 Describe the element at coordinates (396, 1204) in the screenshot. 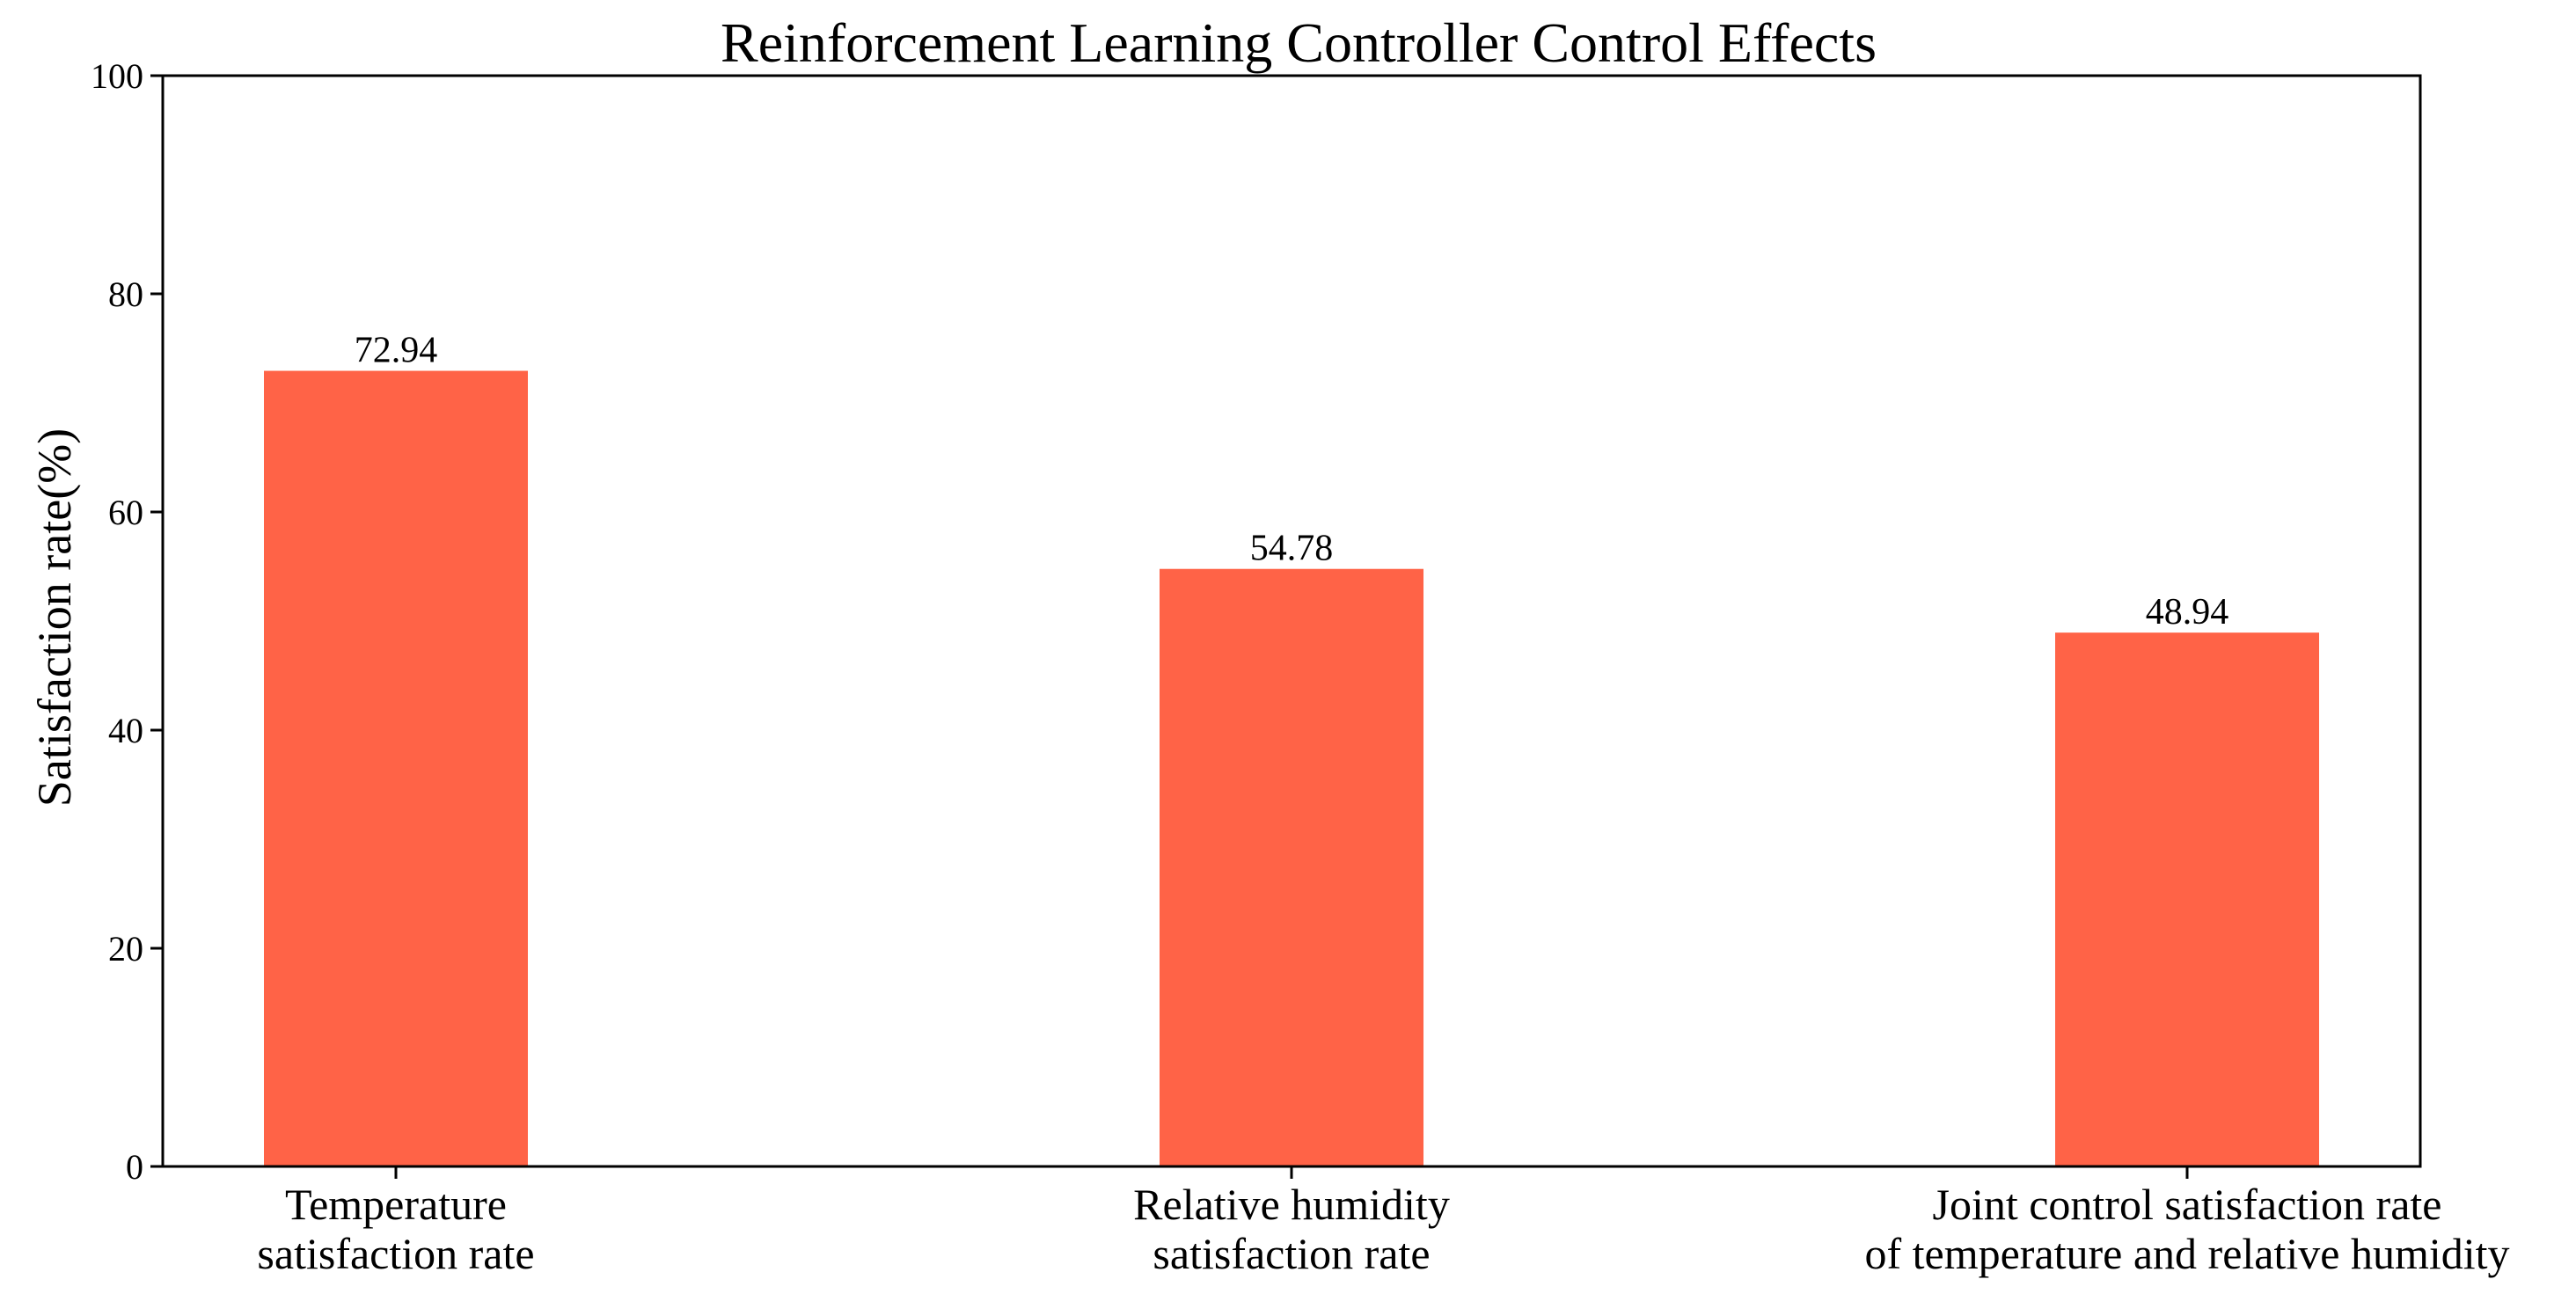

I see `x-category-label-1-line-1: Temperature` at that location.